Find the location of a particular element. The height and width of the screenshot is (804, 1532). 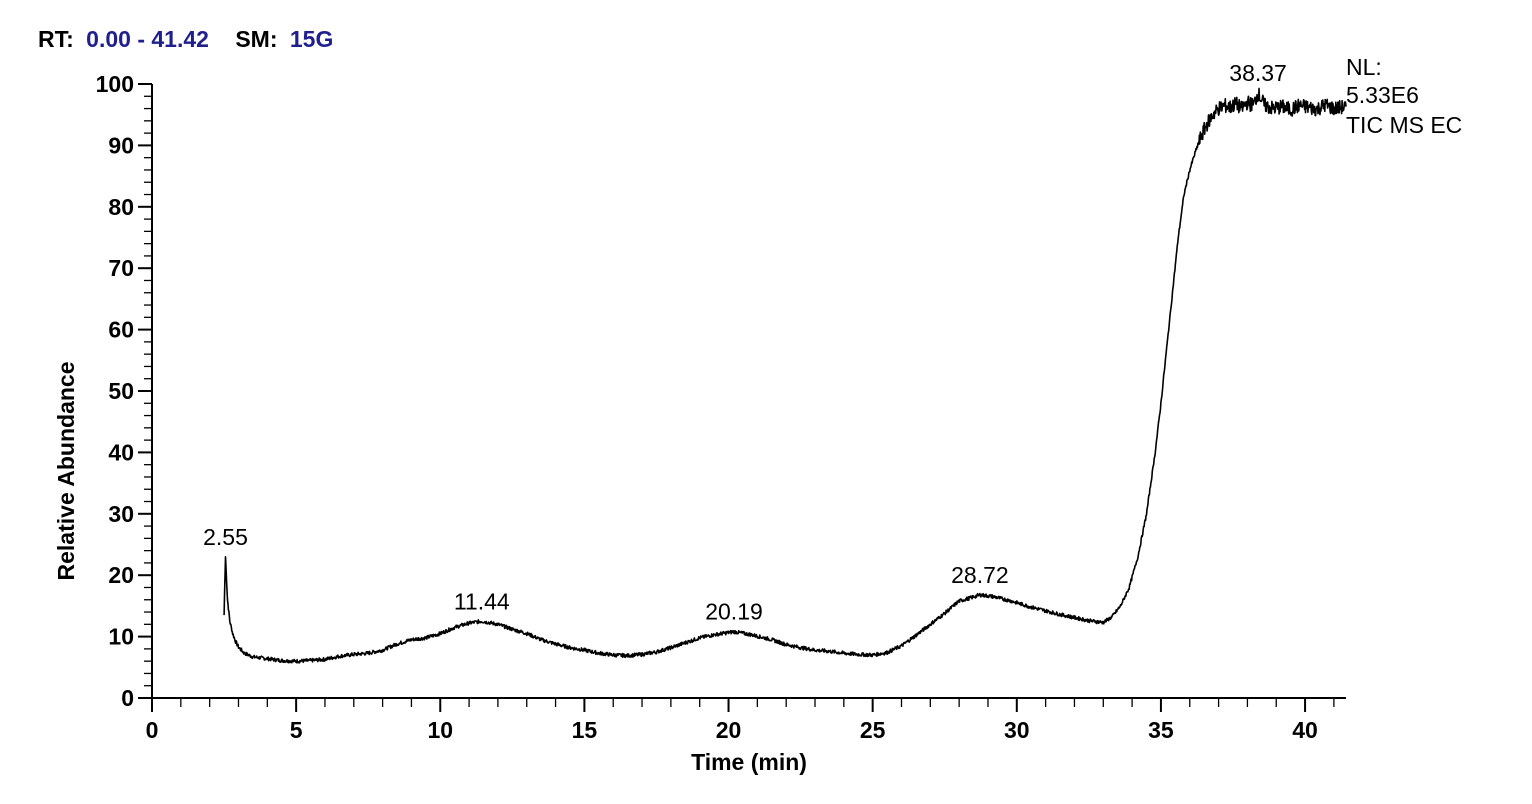

y-tick-label: 40 is located at coordinates (121, 452).